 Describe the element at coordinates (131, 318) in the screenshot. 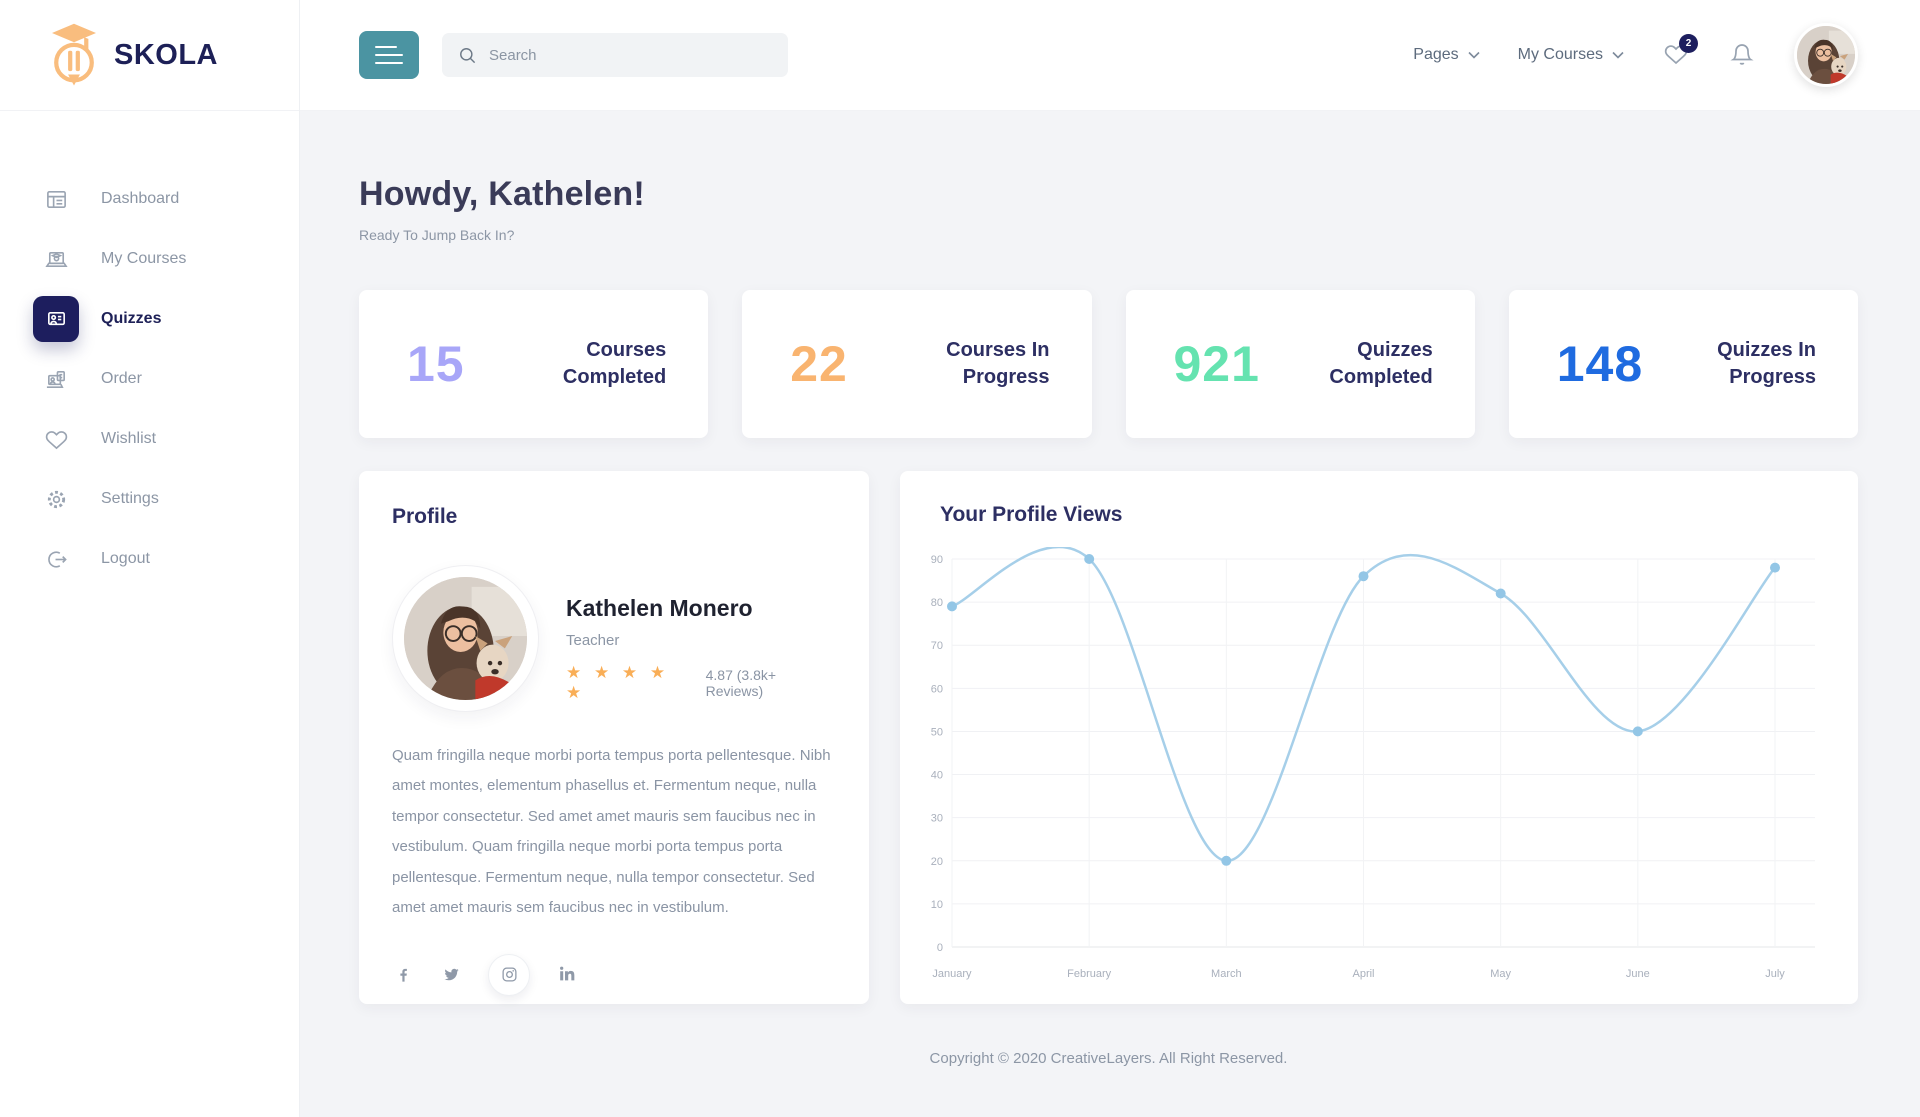

I see `sidebar-item-label: Quizzes` at that location.